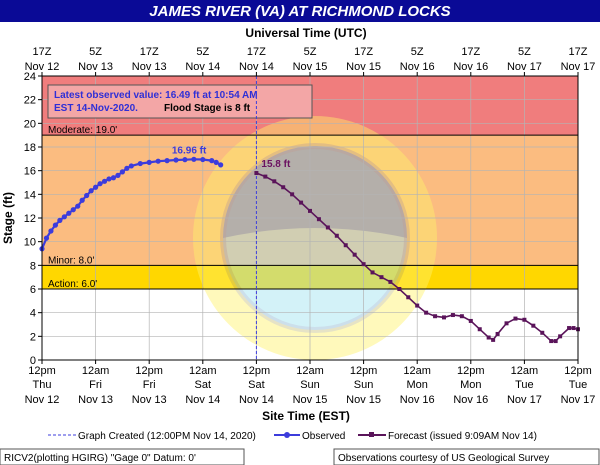 This screenshot has height=465, width=600. What do you see at coordinates (30, 195) in the screenshot?
I see `y-tick-label: 14` at bounding box center [30, 195].